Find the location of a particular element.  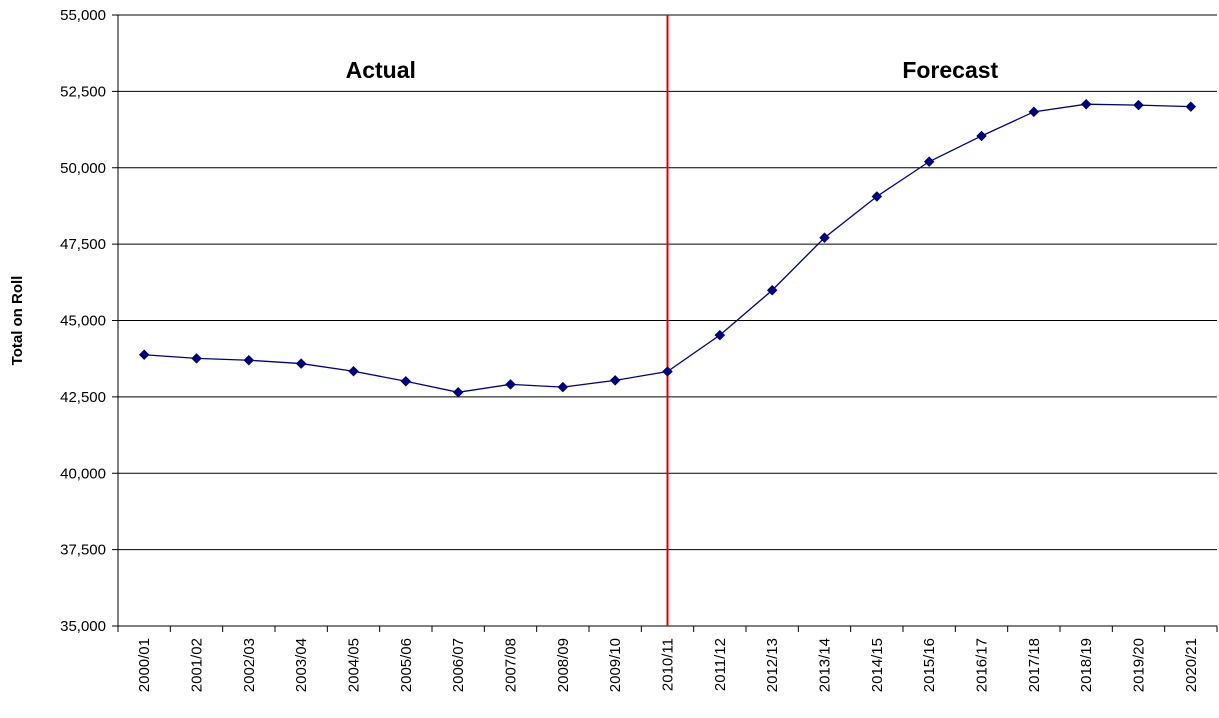

x-tick-label: 2002/03 is located at coordinates (249, 665).